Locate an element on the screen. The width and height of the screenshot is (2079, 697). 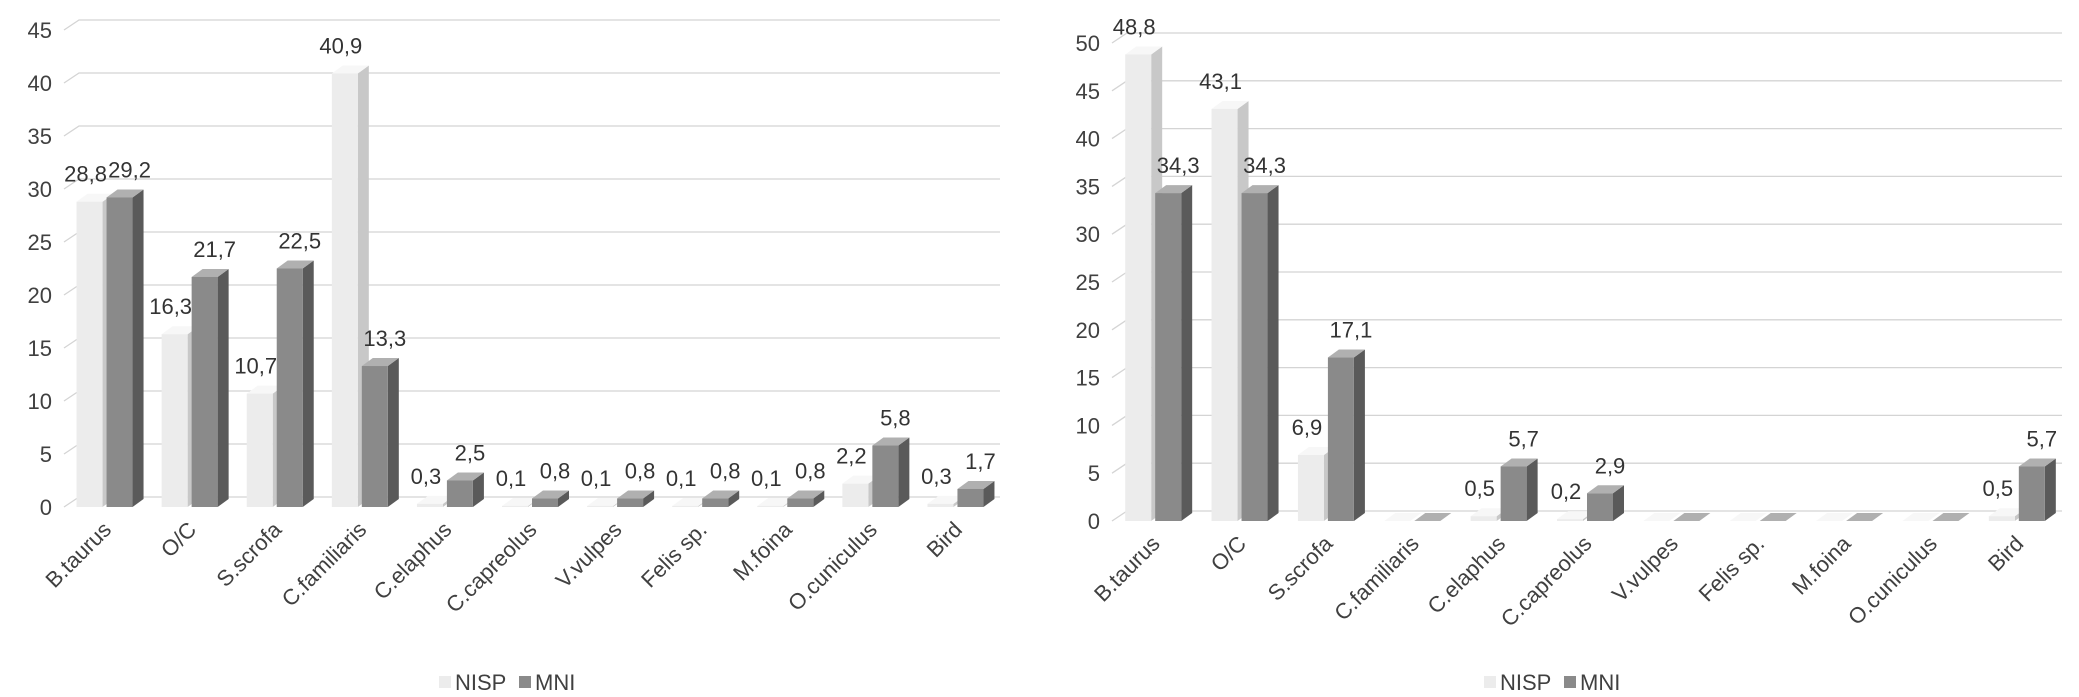
y-tick-label: 40 is located at coordinates (1088, 139).